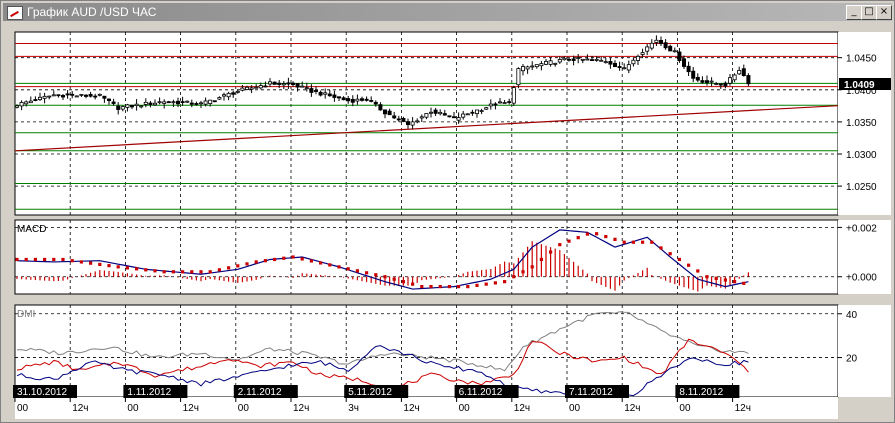  Describe the element at coordinates (426, 408) in the screenshot. I see `time-axis-area` at that location.